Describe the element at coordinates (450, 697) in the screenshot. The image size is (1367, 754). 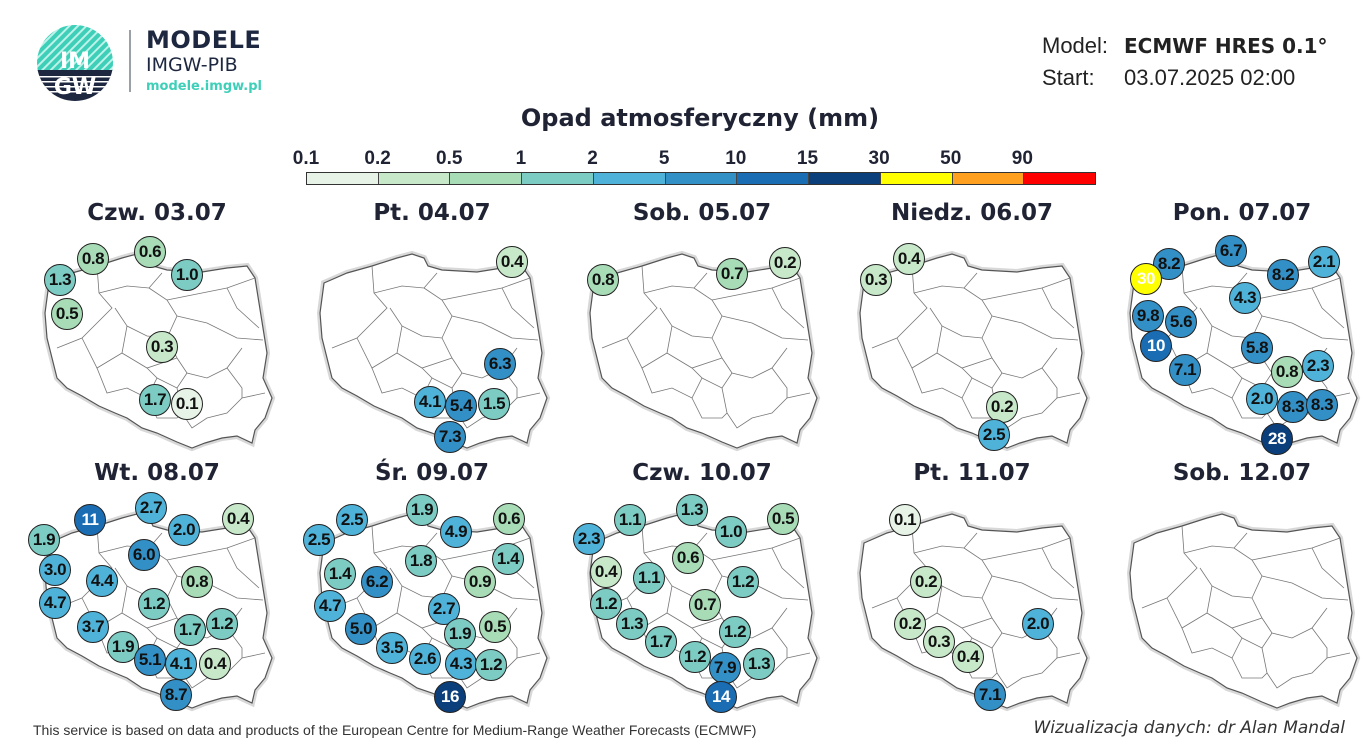
I see `precipitation-value-marker: 16` at that location.